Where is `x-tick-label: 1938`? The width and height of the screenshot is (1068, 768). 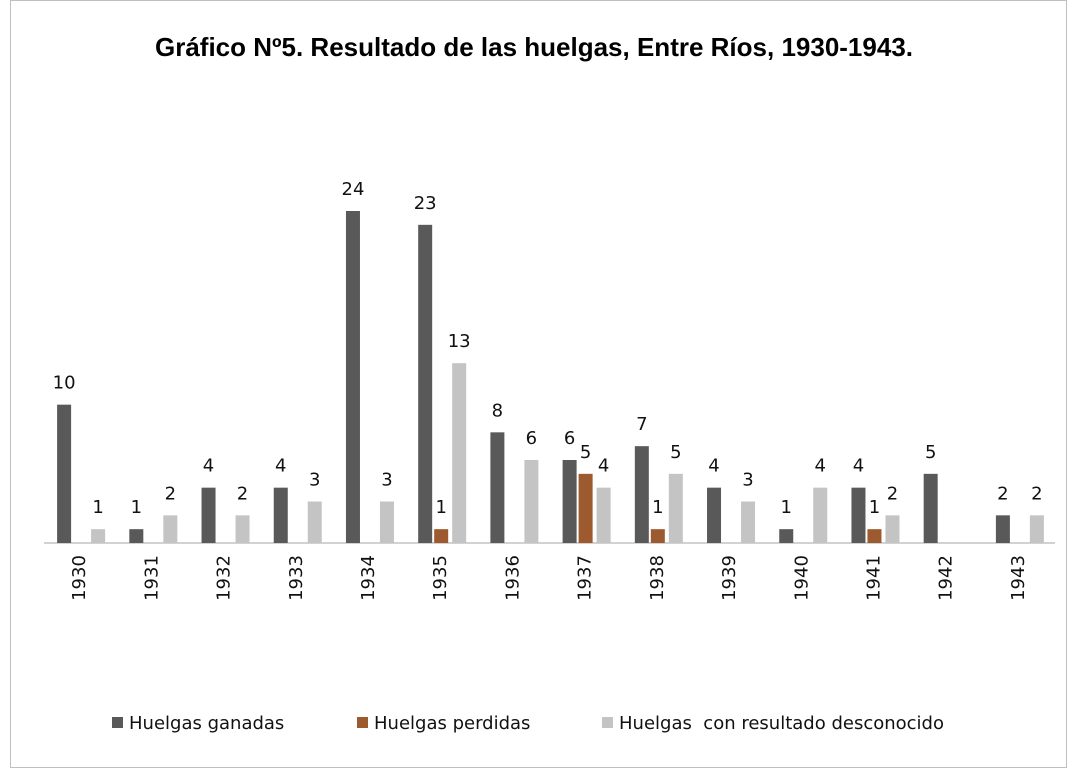
x-tick-label: 1938 is located at coordinates (657, 578).